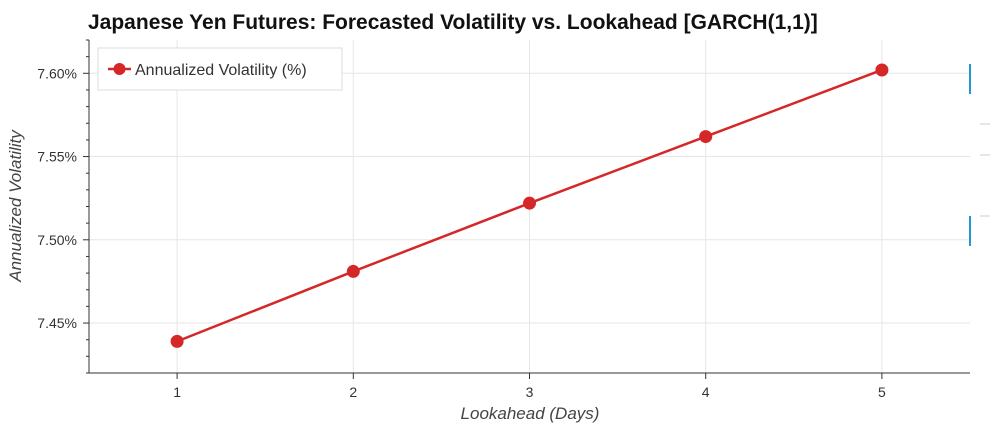  I want to click on y-axis-label: Annualized Volatility, so click(15, 206).